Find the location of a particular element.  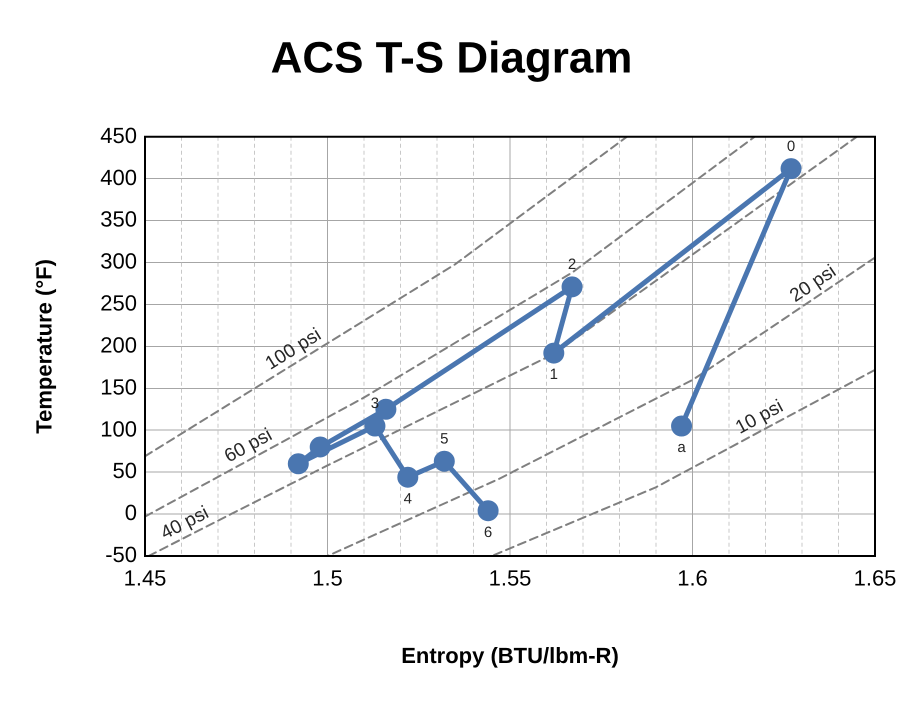

annotation: a is located at coordinates (681, 447).